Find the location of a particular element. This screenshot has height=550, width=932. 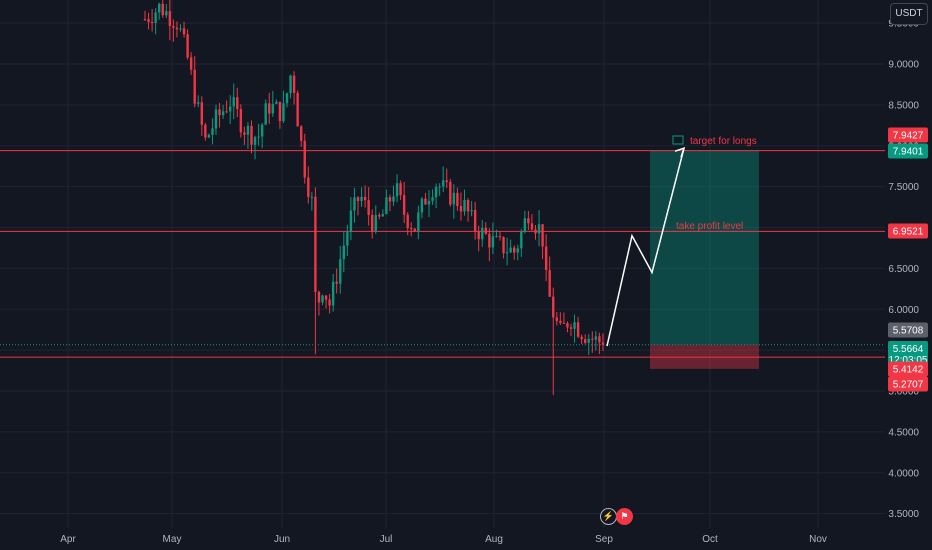

price-tag-value: 5.5708 is located at coordinates (908, 331).